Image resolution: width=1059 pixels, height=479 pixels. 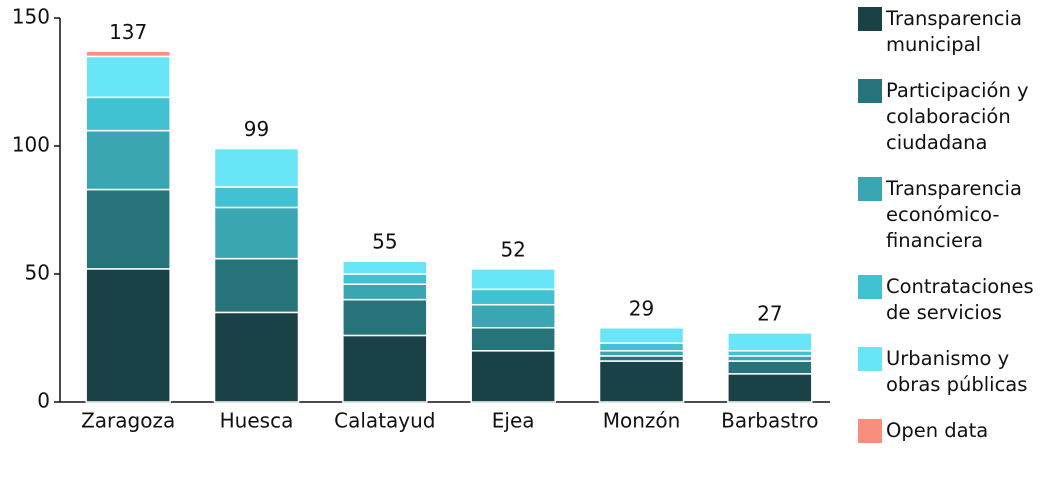 I want to click on x-tick-label: Zaragoza, so click(x=128, y=421).